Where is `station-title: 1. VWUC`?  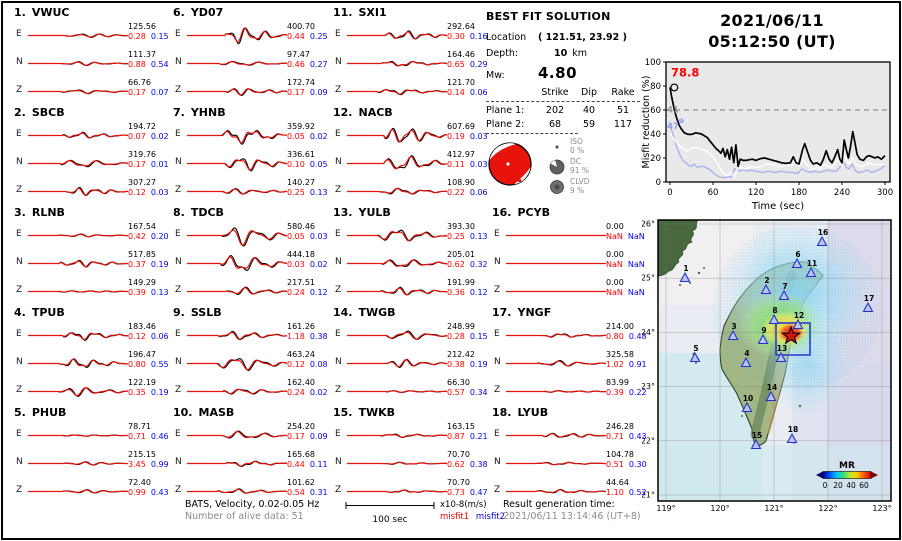 station-title: 1. VWUC is located at coordinates (93, 13).